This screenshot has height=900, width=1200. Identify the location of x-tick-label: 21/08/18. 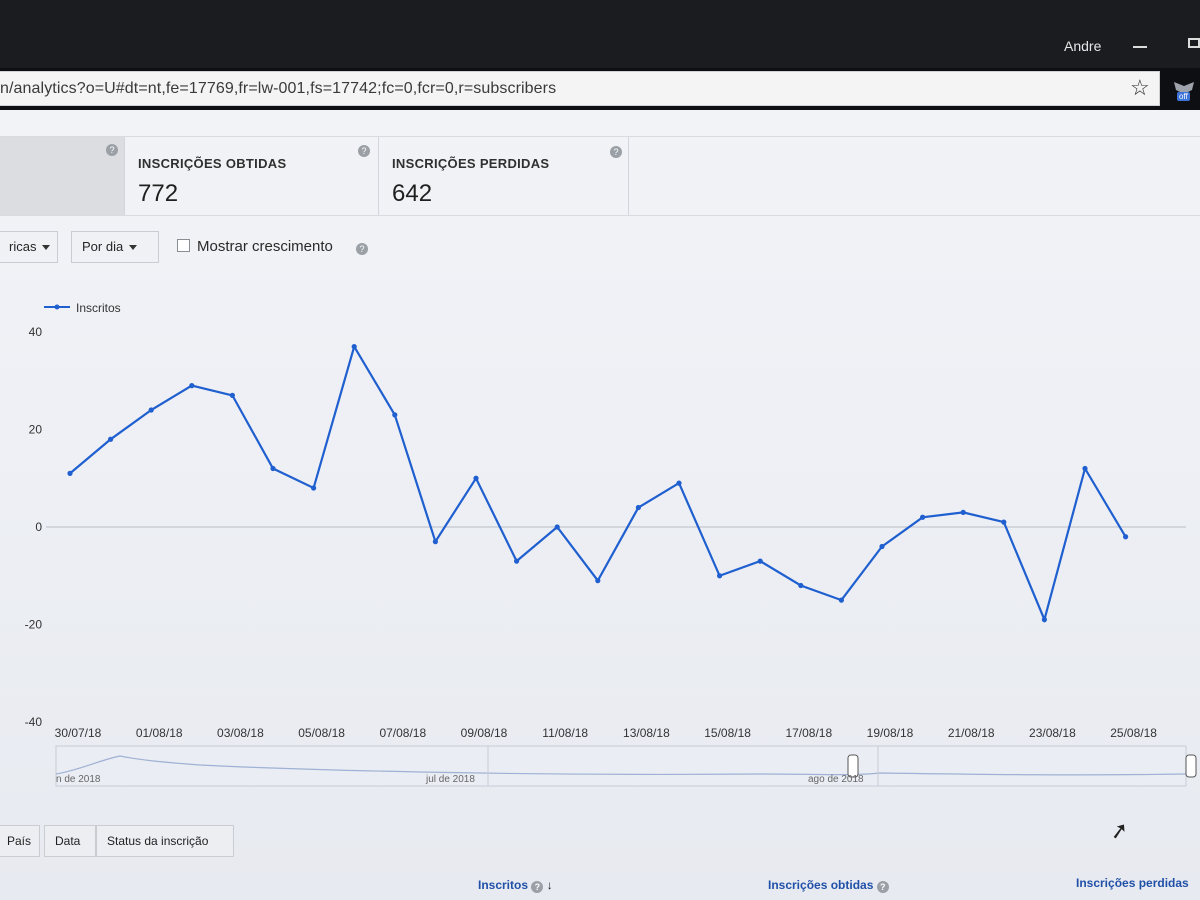
(971, 733).